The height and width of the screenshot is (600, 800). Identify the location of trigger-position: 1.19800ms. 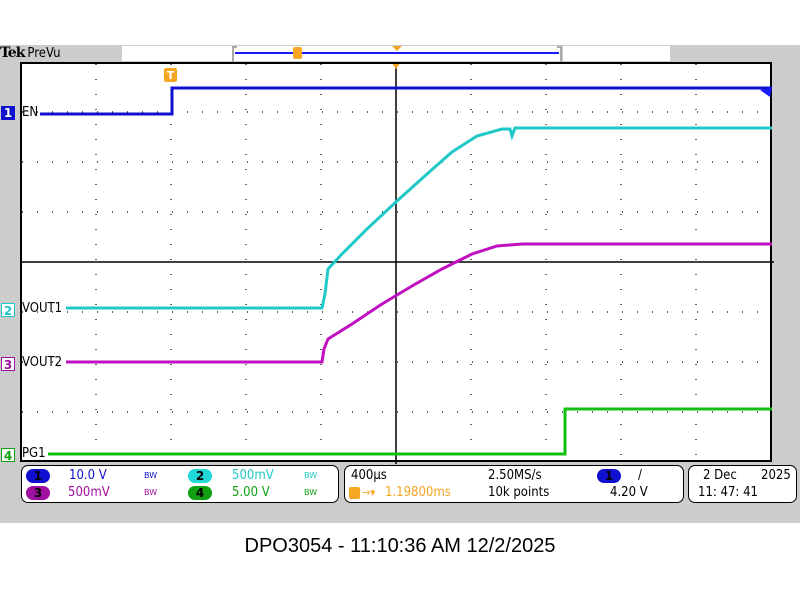
(418, 492).